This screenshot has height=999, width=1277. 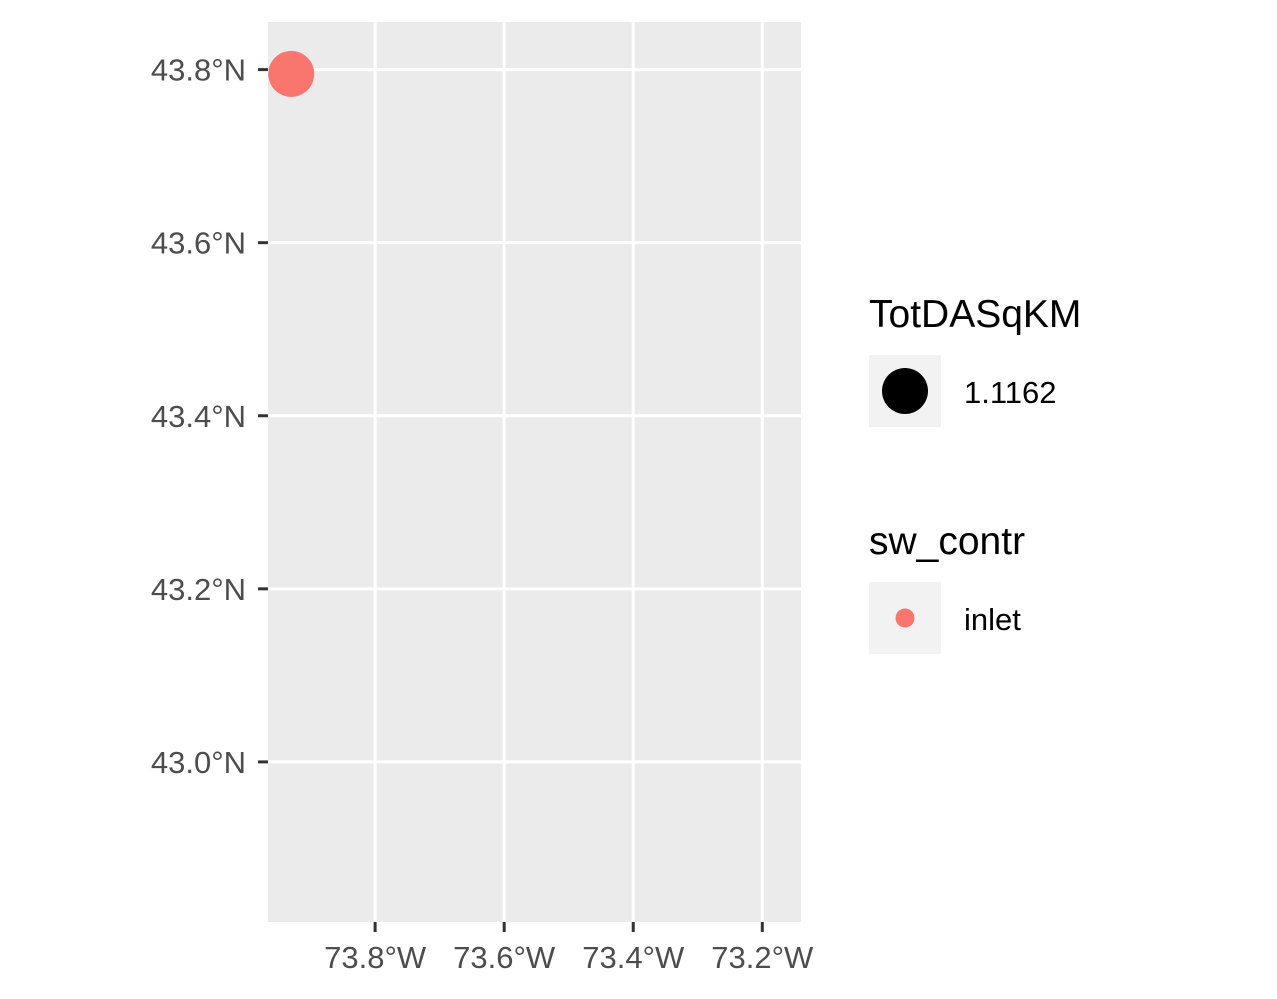 What do you see at coordinates (504, 957) in the screenshot?
I see `x-tick-label-1: 73.6°W` at bounding box center [504, 957].